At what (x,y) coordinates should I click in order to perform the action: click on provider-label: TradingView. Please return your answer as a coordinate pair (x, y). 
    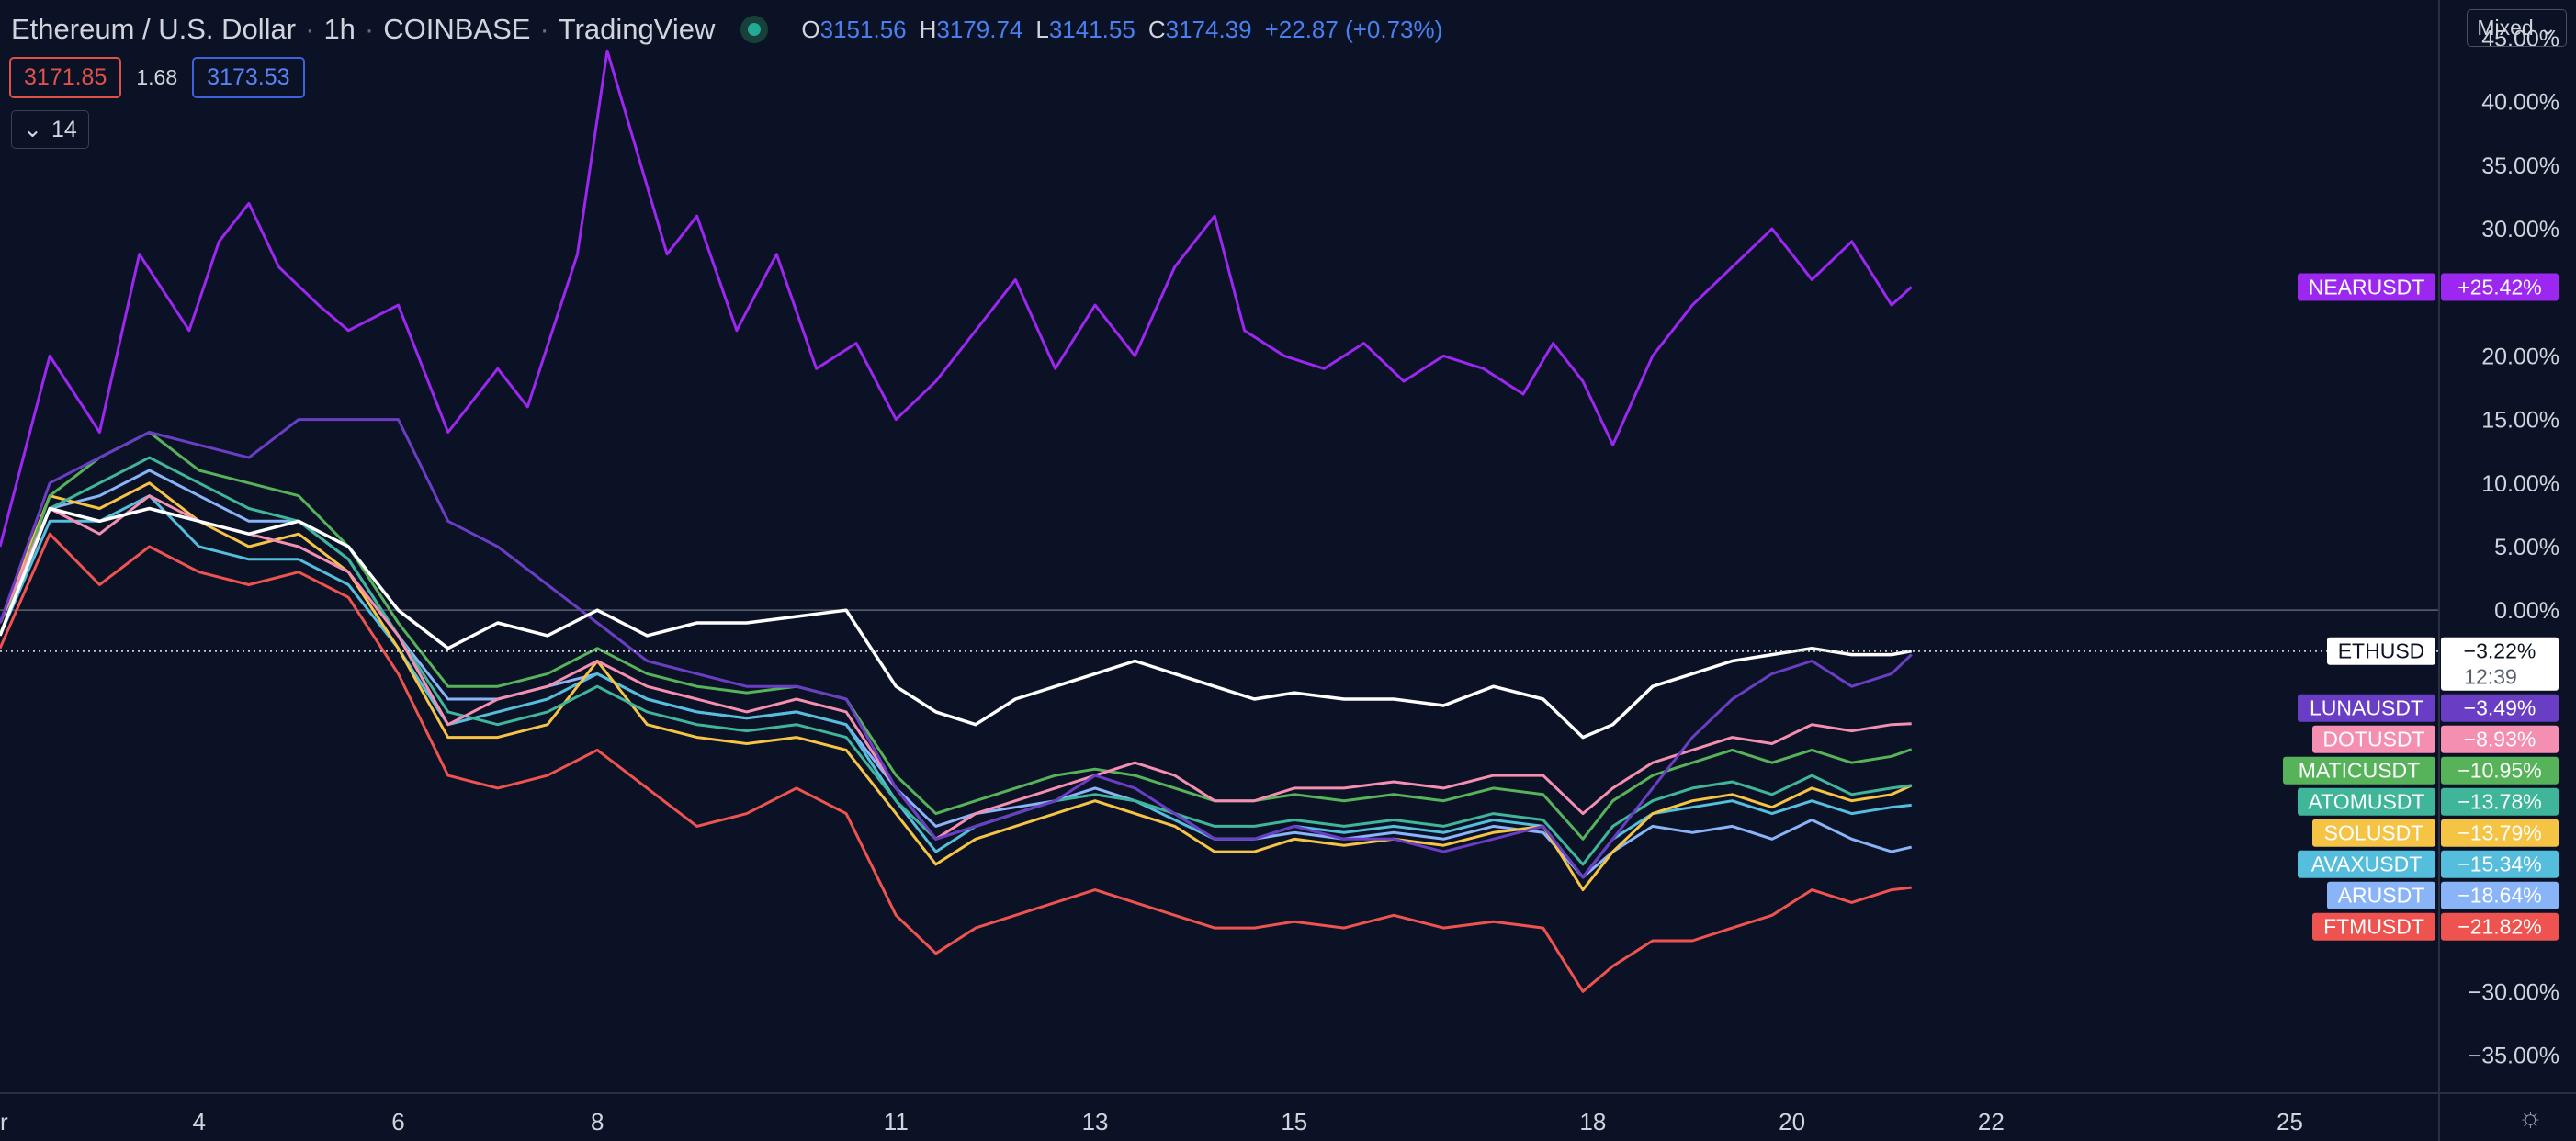
    Looking at the image, I should click on (637, 29).